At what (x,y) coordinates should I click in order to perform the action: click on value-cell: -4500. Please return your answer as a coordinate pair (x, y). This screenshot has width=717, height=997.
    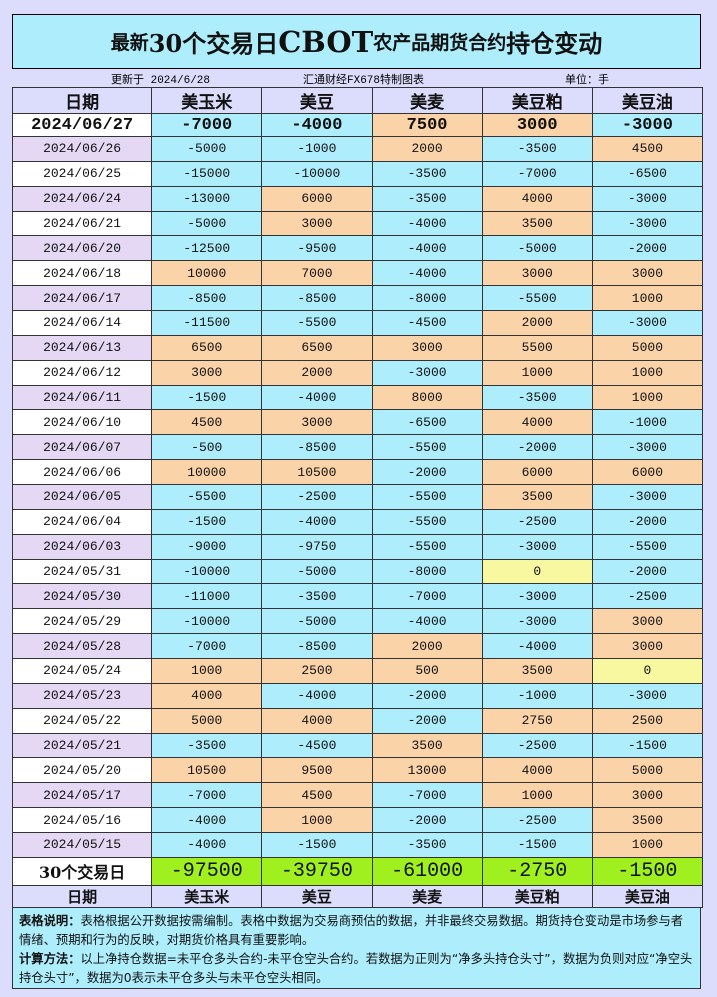
    Looking at the image, I should click on (317, 745).